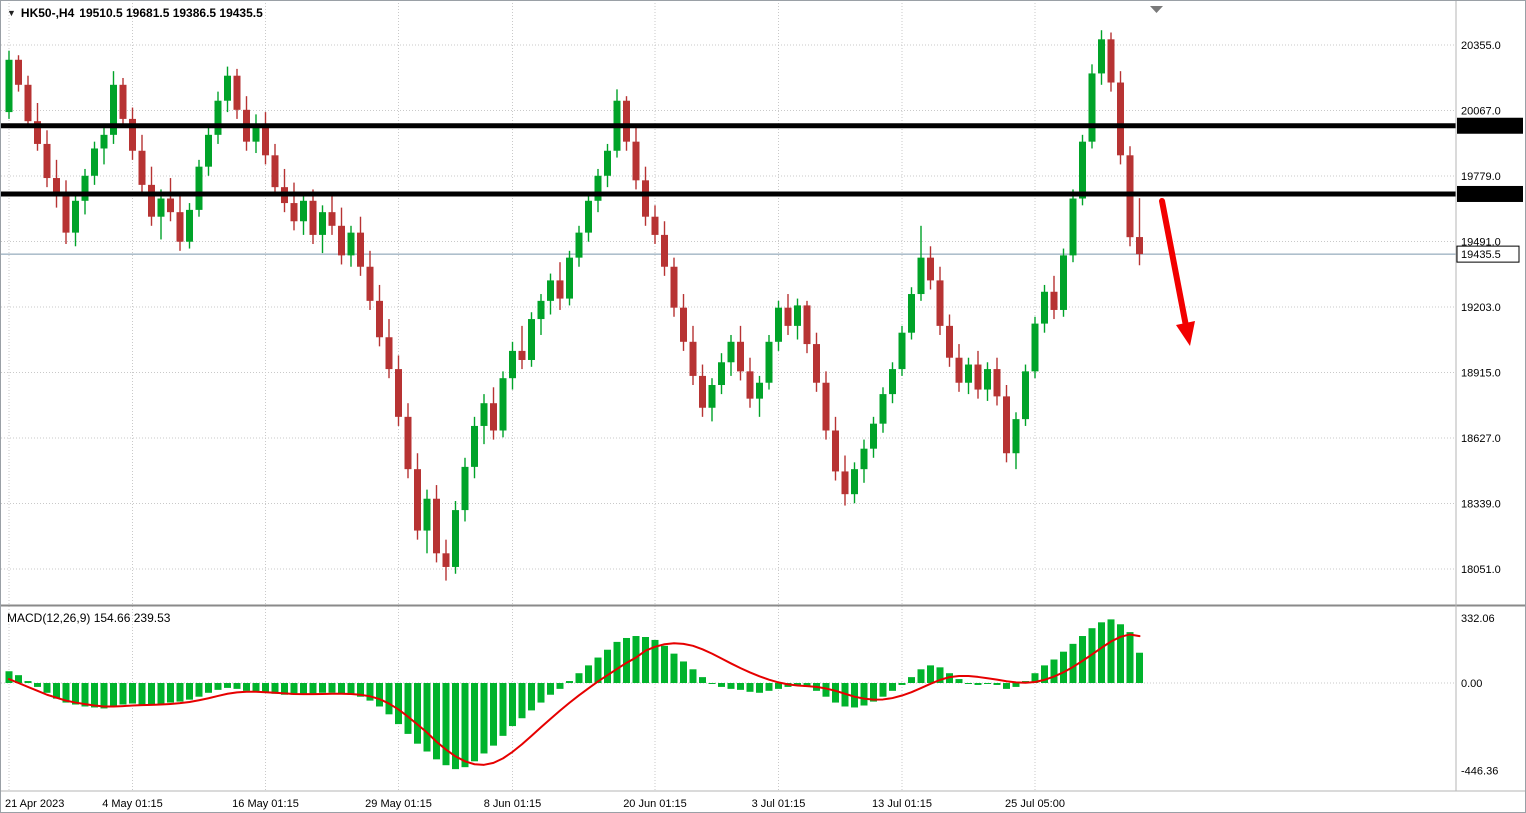 The width and height of the screenshot is (1526, 813). What do you see at coordinates (1481, 570) in the screenshot?
I see `svg-text: 18051.0` at bounding box center [1481, 570].